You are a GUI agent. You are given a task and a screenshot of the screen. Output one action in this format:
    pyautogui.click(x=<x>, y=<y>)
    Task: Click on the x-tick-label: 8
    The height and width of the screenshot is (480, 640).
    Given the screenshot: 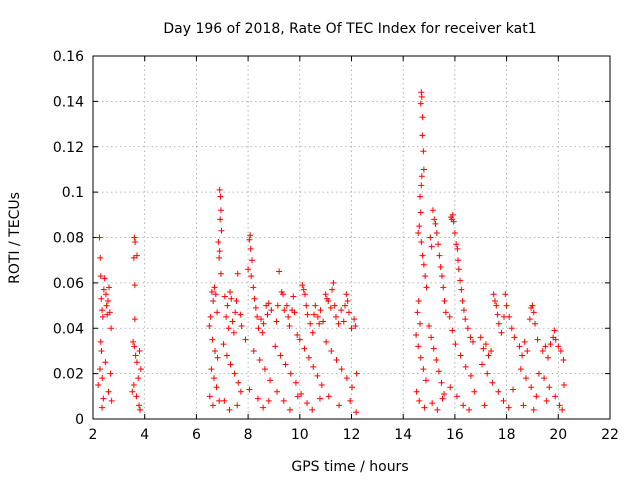 What is the action you would take?
    pyautogui.click(x=248, y=435)
    